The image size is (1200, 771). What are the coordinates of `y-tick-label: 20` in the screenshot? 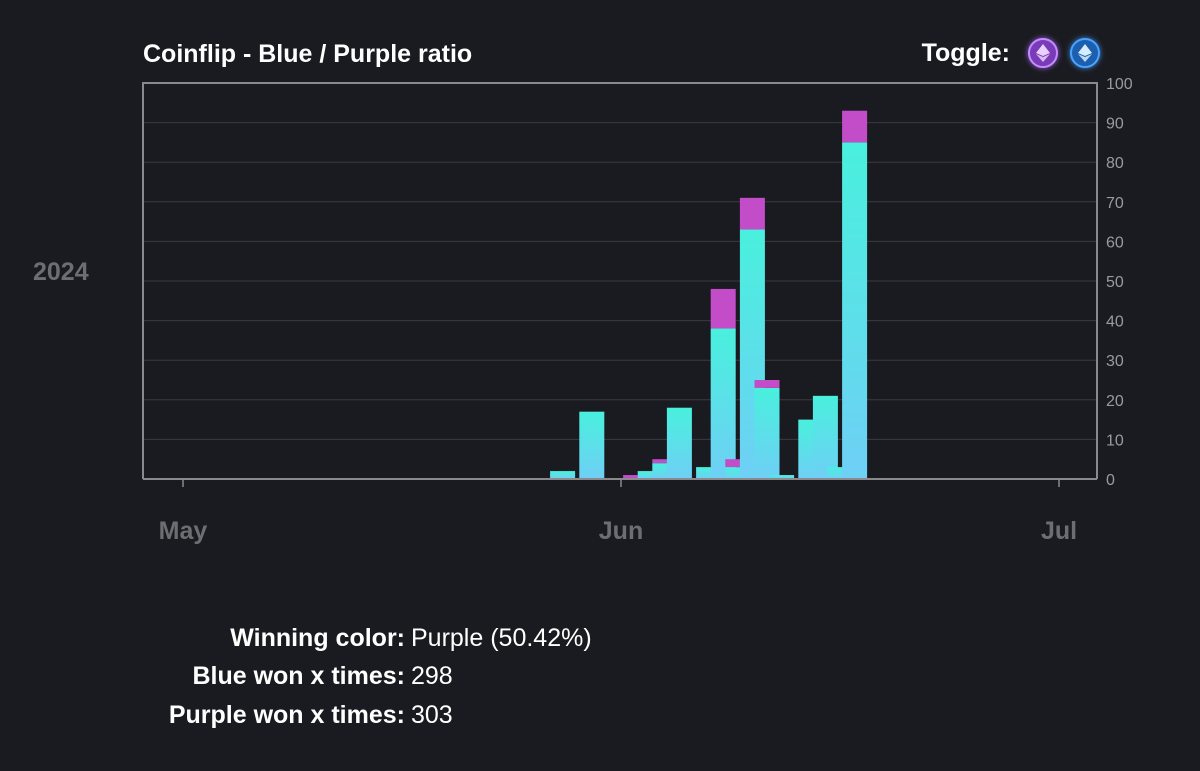 It's located at (1115, 401).